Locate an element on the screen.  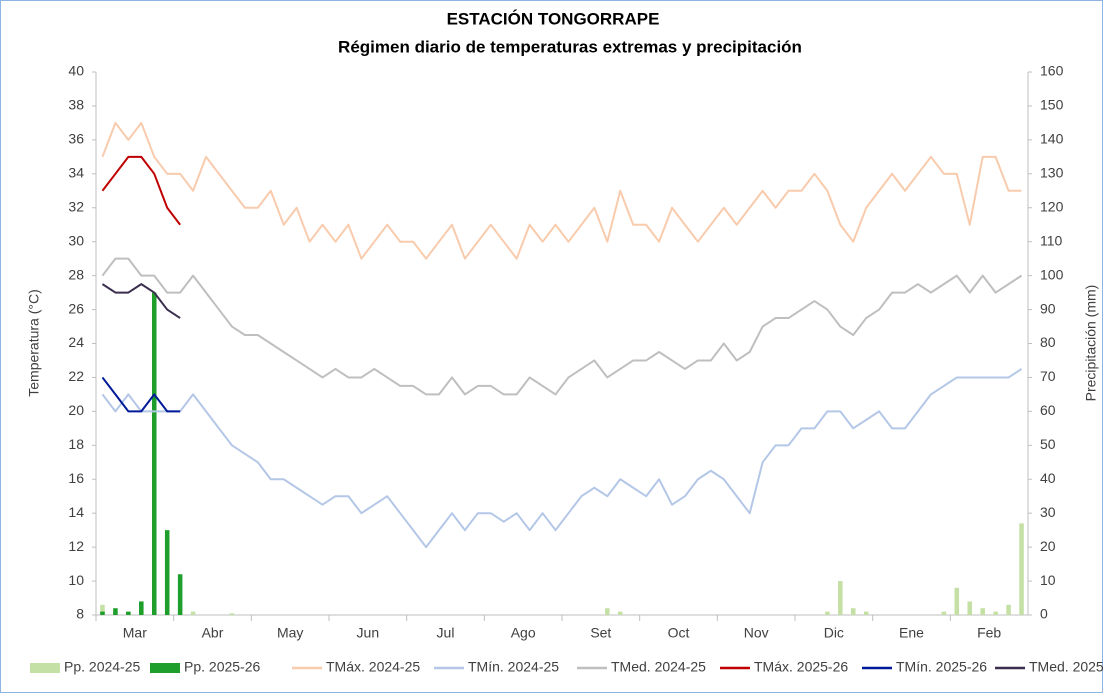
y-tick-label: 32 is located at coordinates (76, 206).